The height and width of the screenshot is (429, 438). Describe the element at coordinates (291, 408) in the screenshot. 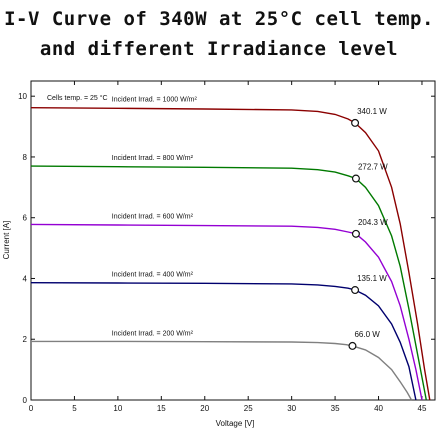

I see `x-tick-label: 30` at that location.